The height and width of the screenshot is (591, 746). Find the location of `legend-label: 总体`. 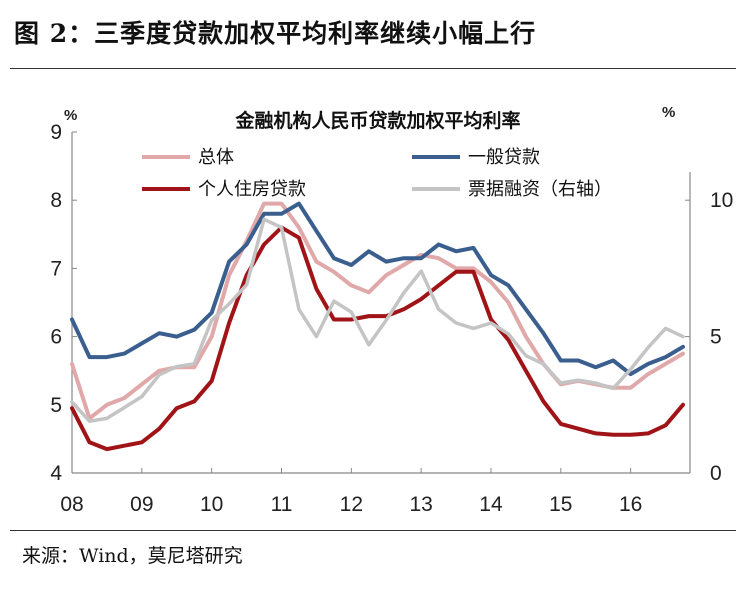

legend-label: 总体 is located at coordinates (216, 157).